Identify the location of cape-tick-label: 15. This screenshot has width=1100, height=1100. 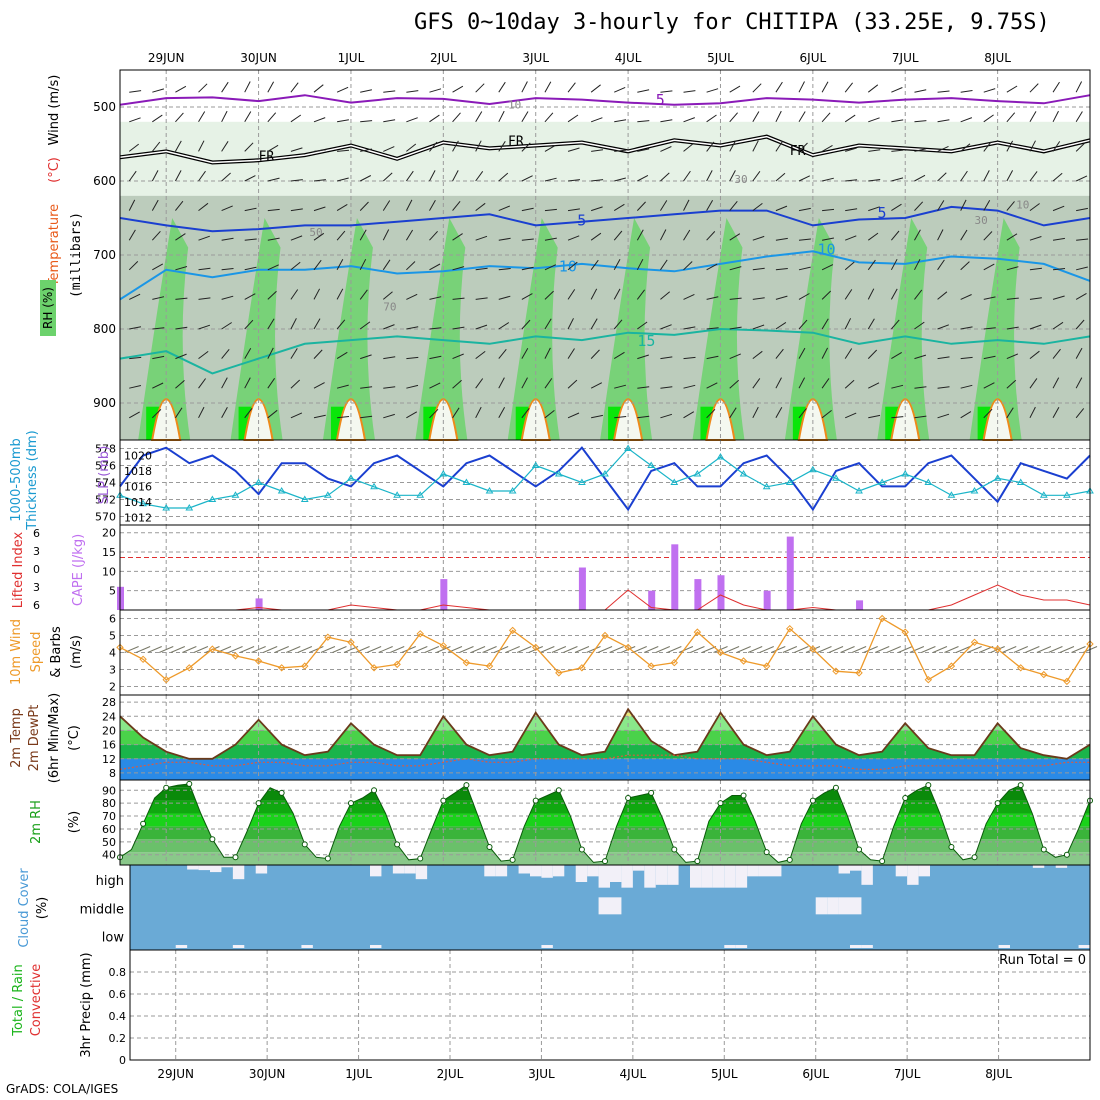
(109, 552).